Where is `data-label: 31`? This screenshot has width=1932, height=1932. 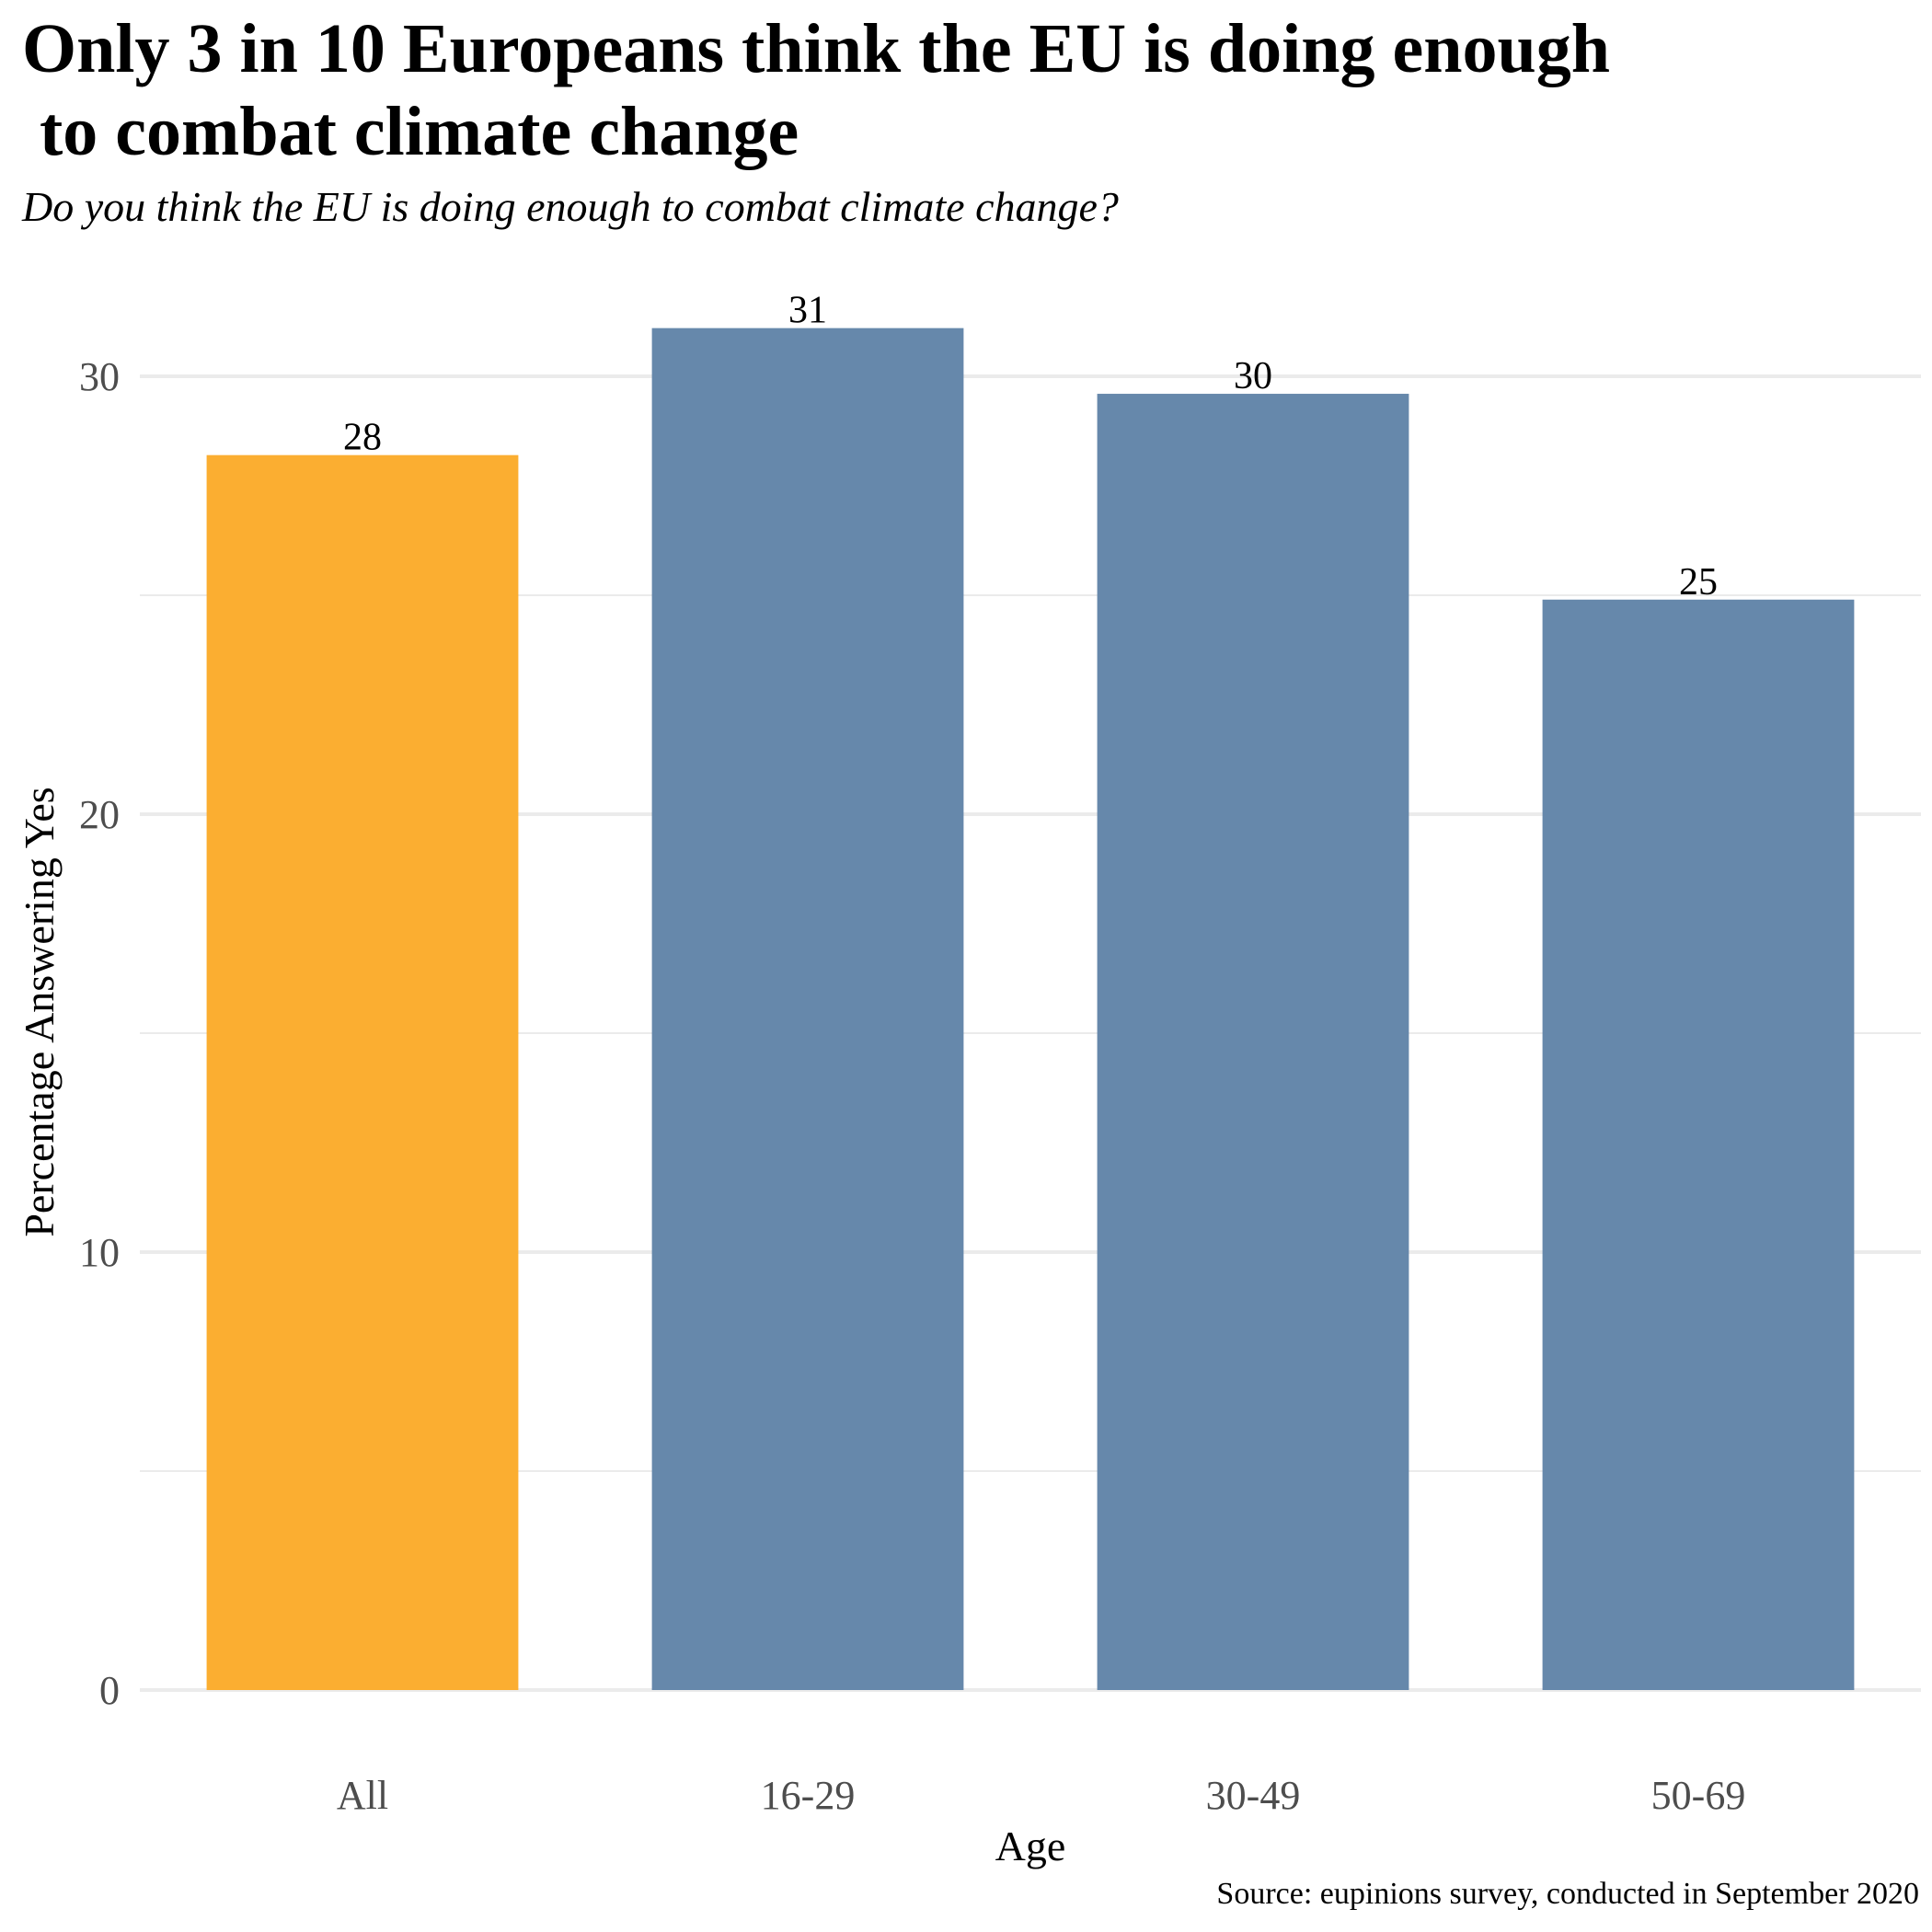 data-label: 31 is located at coordinates (807, 311).